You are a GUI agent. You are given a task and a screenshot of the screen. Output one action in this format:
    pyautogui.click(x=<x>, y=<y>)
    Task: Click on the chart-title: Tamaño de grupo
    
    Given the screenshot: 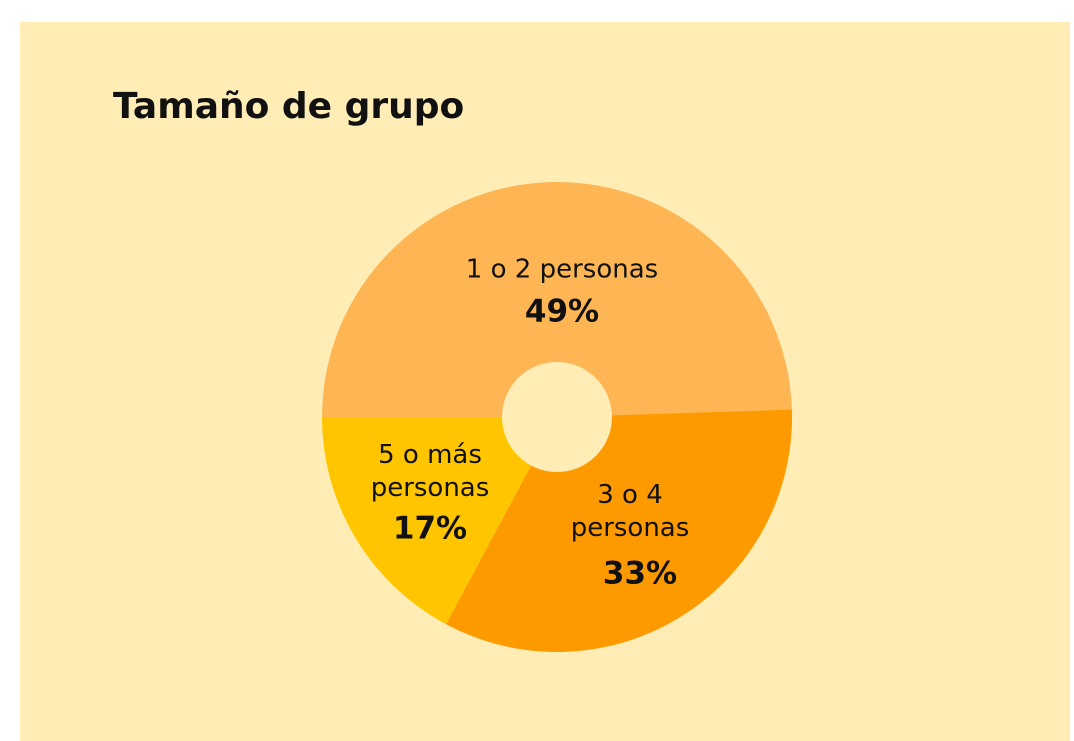 What is the action you would take?
    pyautogui.click(x=288, y=106)
    